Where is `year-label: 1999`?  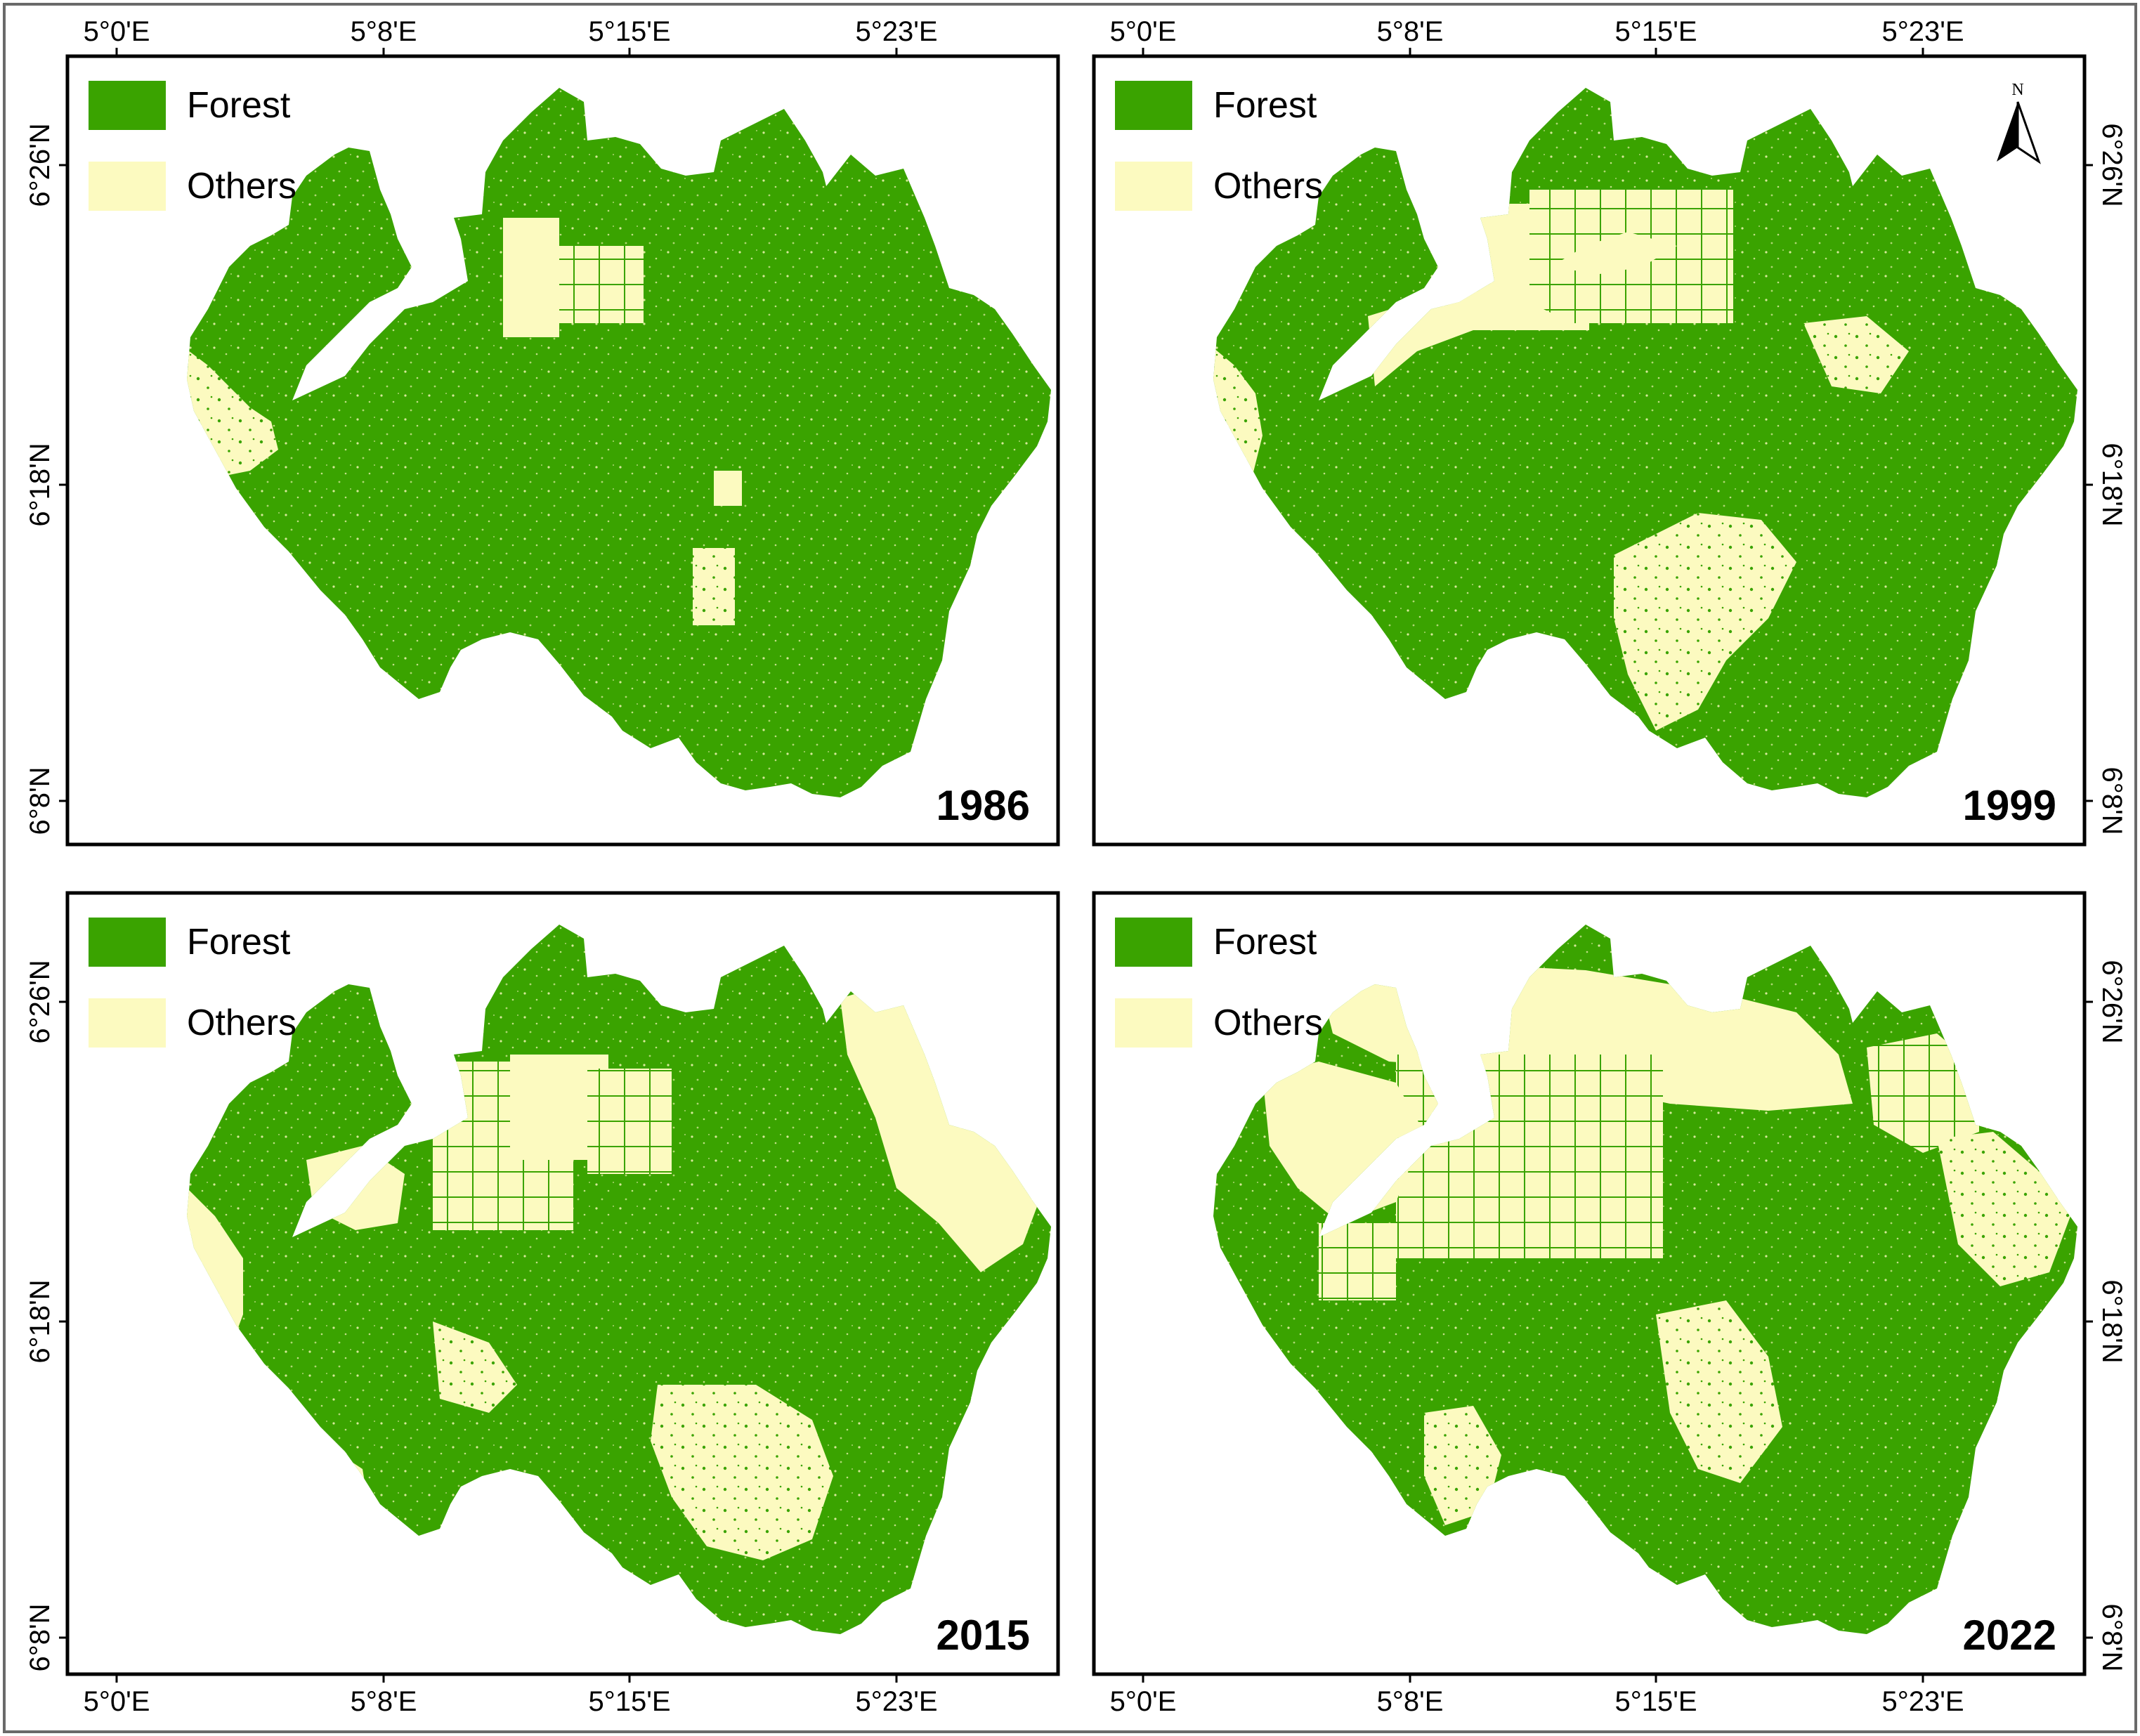
year-label: 1999 is located at coordinates (2009, 805).